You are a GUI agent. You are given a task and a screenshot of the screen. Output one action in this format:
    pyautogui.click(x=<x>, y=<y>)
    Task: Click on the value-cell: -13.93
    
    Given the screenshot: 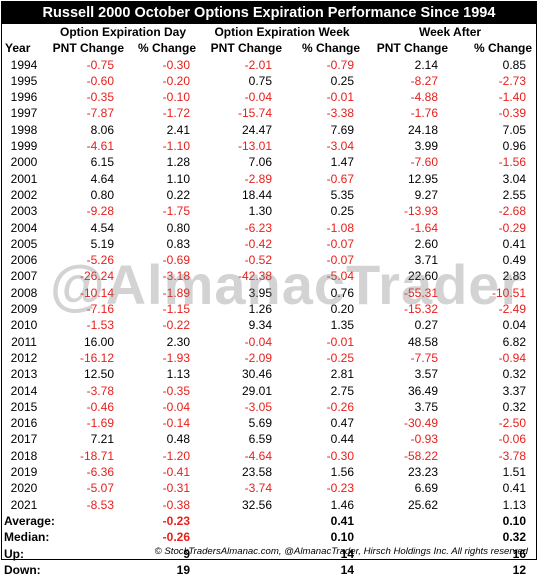 What is the action you would take?
    pyautogui.click(x=421, y=211)
    